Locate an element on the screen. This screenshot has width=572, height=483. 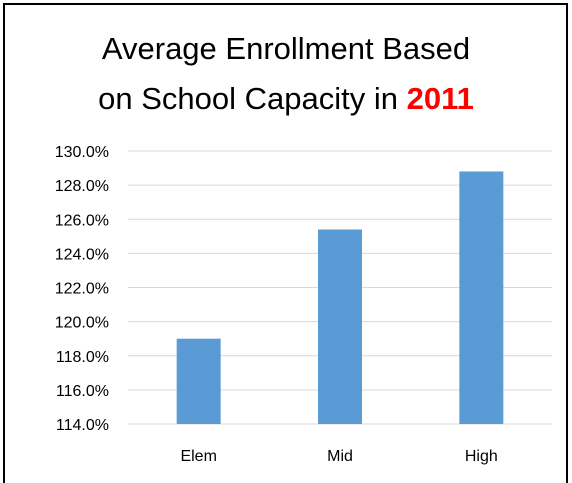
y-tick-label: 120.0% is located at coordinates (82, 323).